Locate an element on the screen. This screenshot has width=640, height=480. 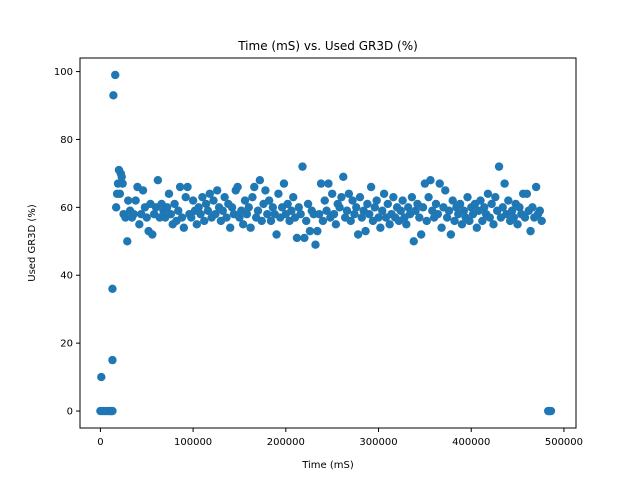
x-tick-label: 200000 is located at coordinates (286, 442).